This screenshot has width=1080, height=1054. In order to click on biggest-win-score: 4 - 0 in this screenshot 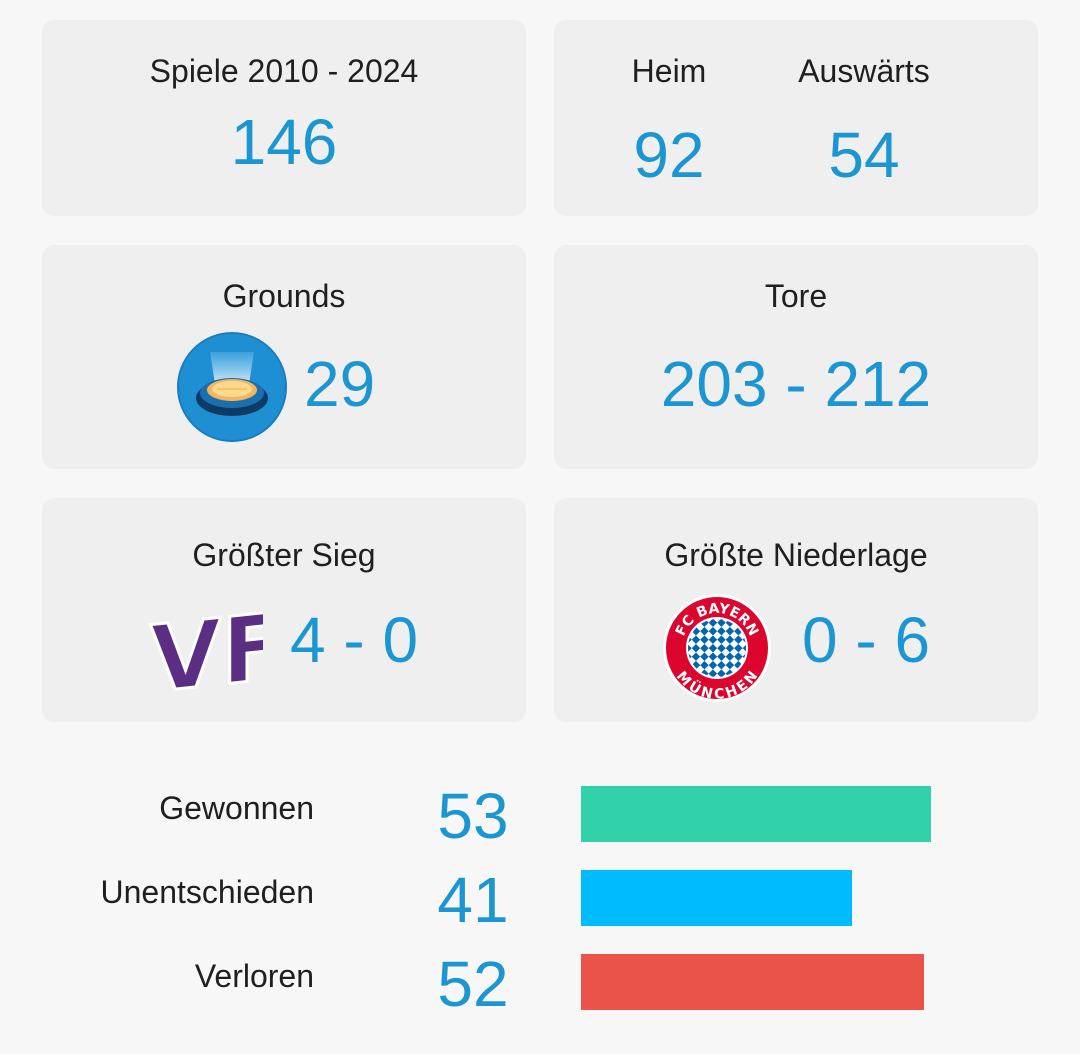, I will do `click(354, 640)`.